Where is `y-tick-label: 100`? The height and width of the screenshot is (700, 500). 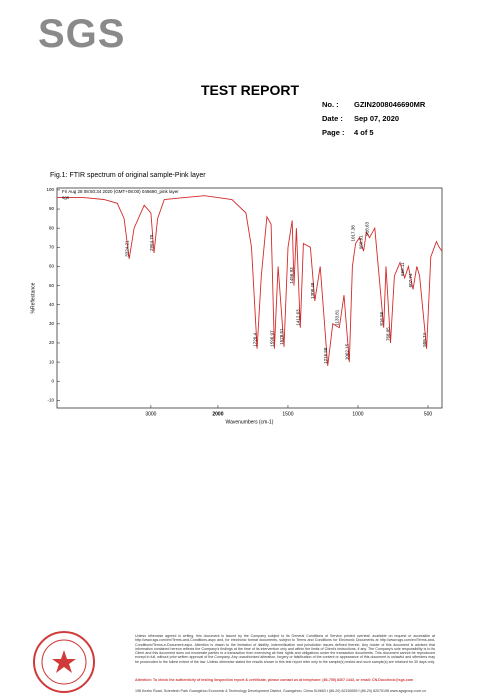 y-tick-label: 100 is located at coordinates (50, 189).